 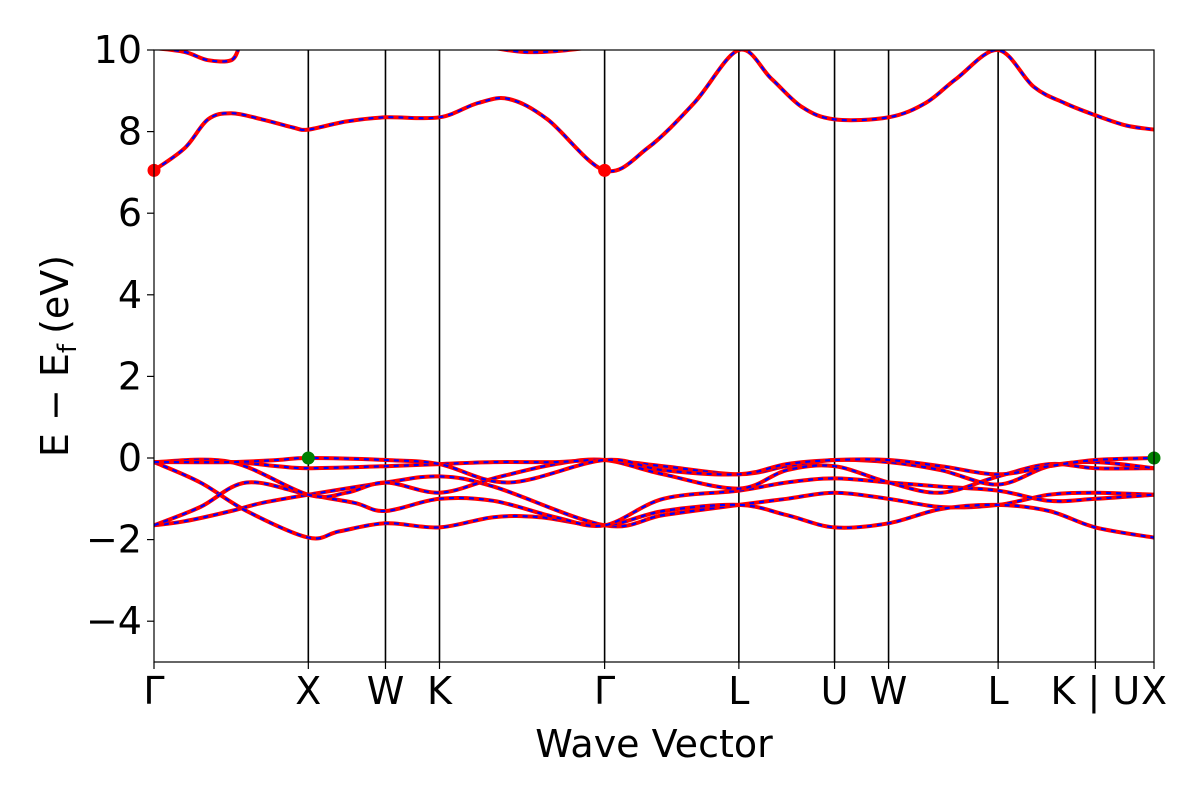 I want to click on band-line, so click(x=654, y=112).